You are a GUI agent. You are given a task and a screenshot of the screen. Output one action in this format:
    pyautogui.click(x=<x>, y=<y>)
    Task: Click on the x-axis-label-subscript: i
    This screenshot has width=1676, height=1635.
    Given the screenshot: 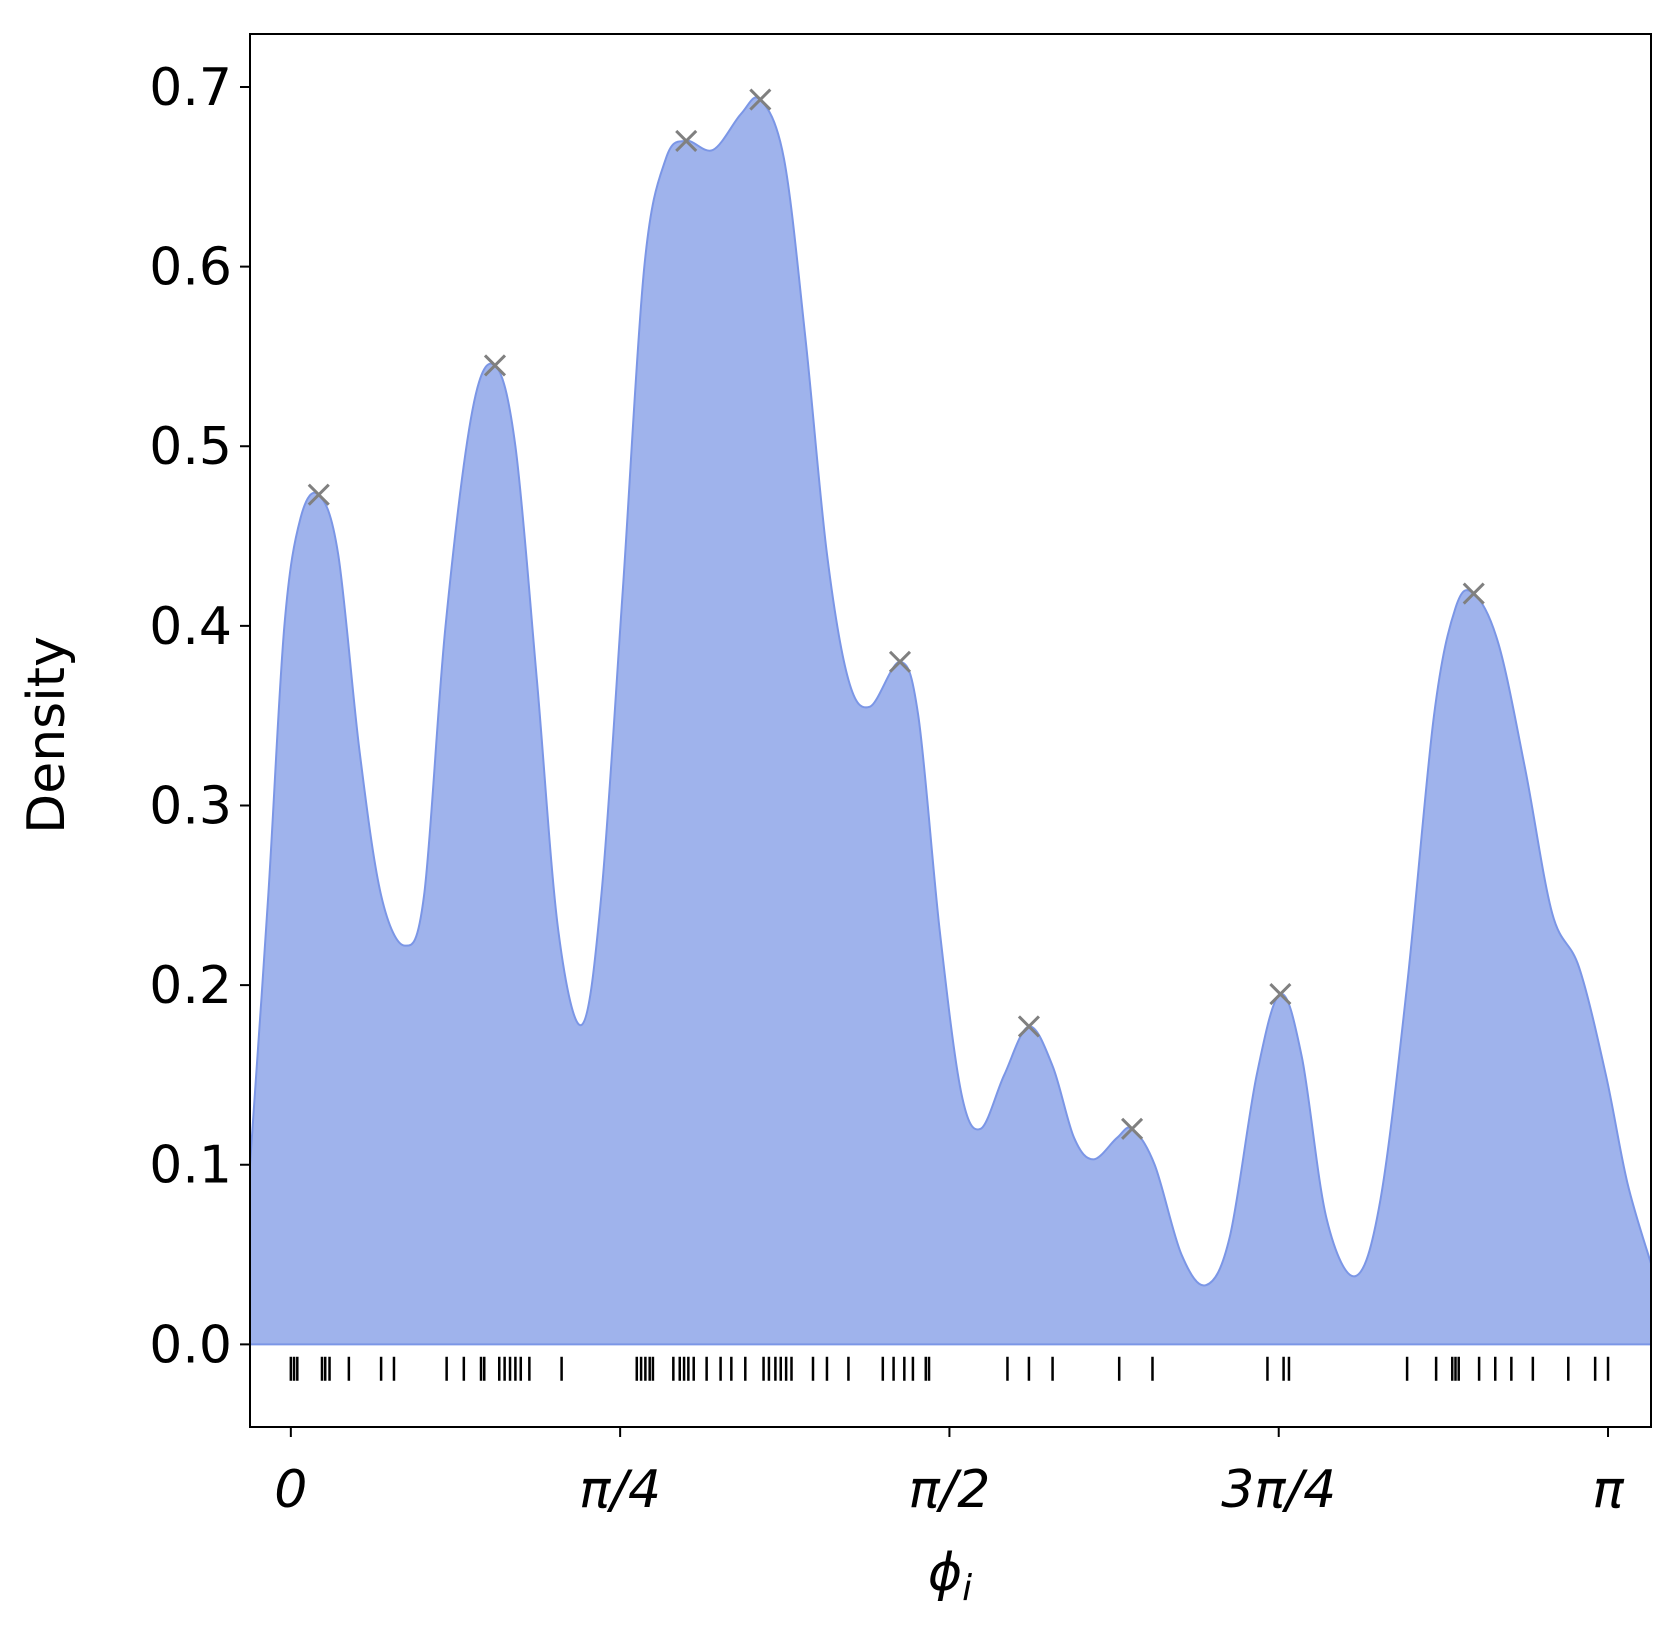 What is the action you would take?
    pyautogui.click(x=967, y=1588)
    